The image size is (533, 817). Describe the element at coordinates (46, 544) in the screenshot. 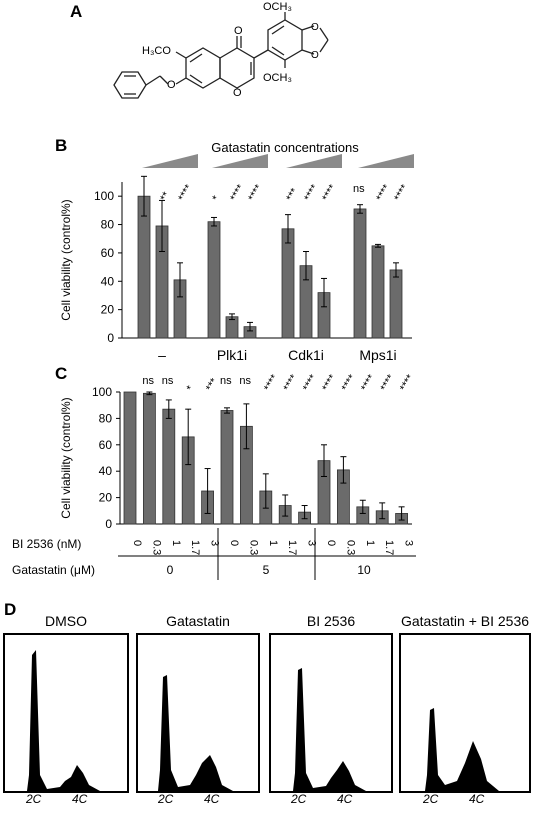

I see `row-label-bi2536: BI 2536 (nM)` at that location.